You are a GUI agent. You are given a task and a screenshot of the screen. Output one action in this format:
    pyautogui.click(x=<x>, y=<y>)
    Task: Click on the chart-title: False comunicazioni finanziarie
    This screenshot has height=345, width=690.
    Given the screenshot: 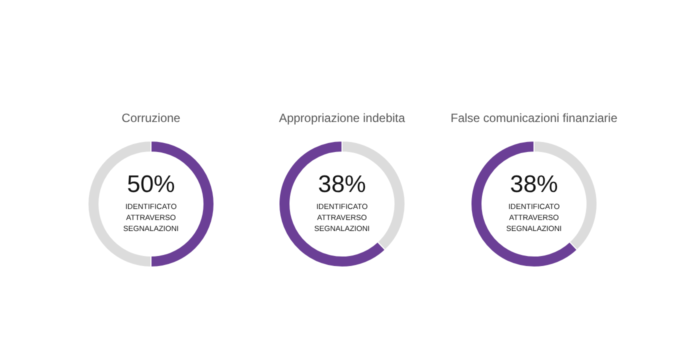 What is the action you would take?
    pyautogui.click(x=534, y=118)
    